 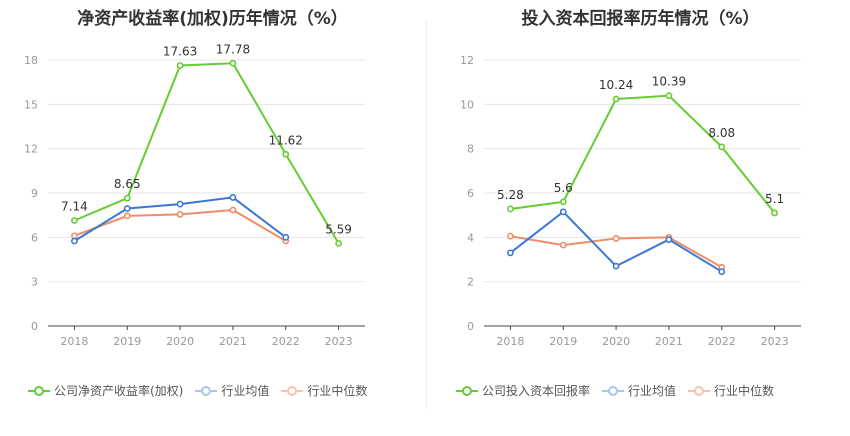 I want to click on legend-swatch-industry-mean-roic, so click(x=613, y=390).